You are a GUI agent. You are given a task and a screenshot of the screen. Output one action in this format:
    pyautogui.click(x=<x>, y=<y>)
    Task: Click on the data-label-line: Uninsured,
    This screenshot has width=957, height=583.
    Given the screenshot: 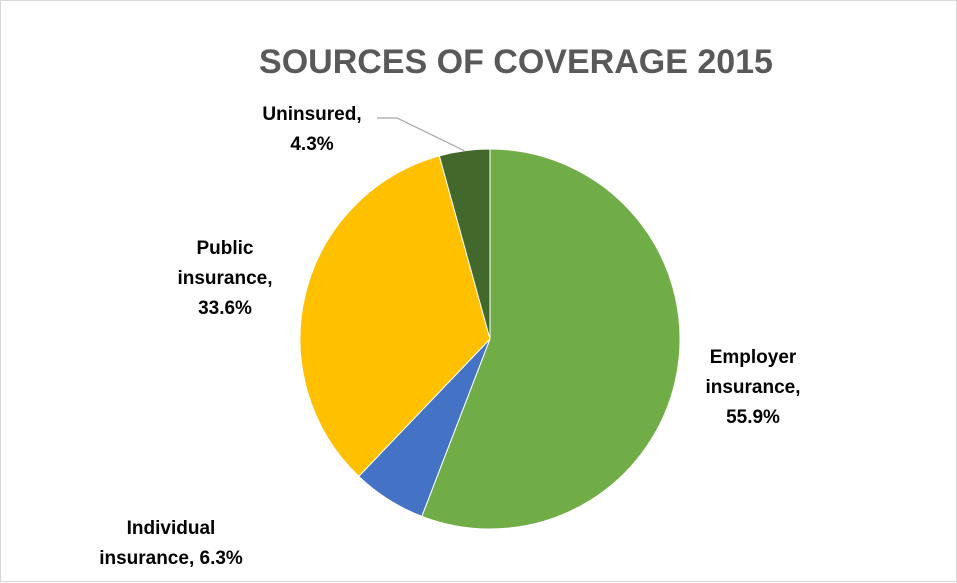 What is the action you would take?
    pyautogui.click(x=311, y=114)
    